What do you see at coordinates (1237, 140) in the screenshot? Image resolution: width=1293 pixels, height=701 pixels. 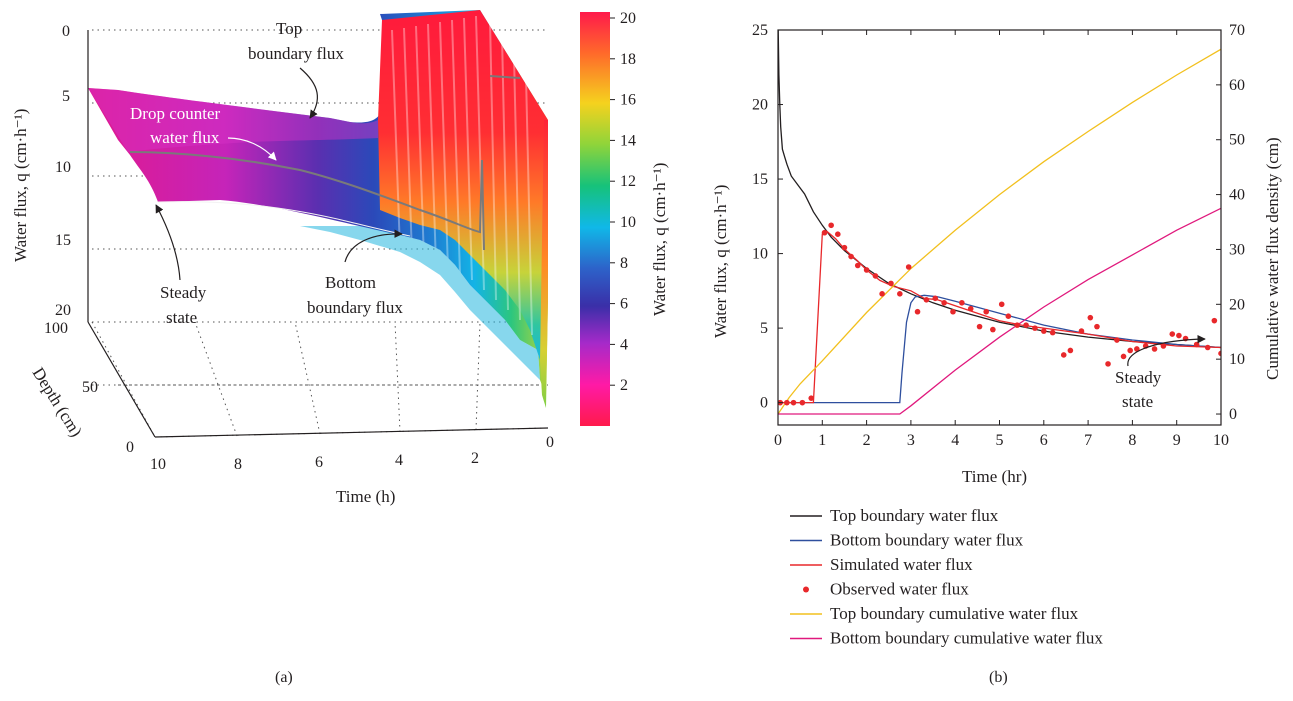 I see `y2-tick-b: 50` at bounding box center [1237, 140].